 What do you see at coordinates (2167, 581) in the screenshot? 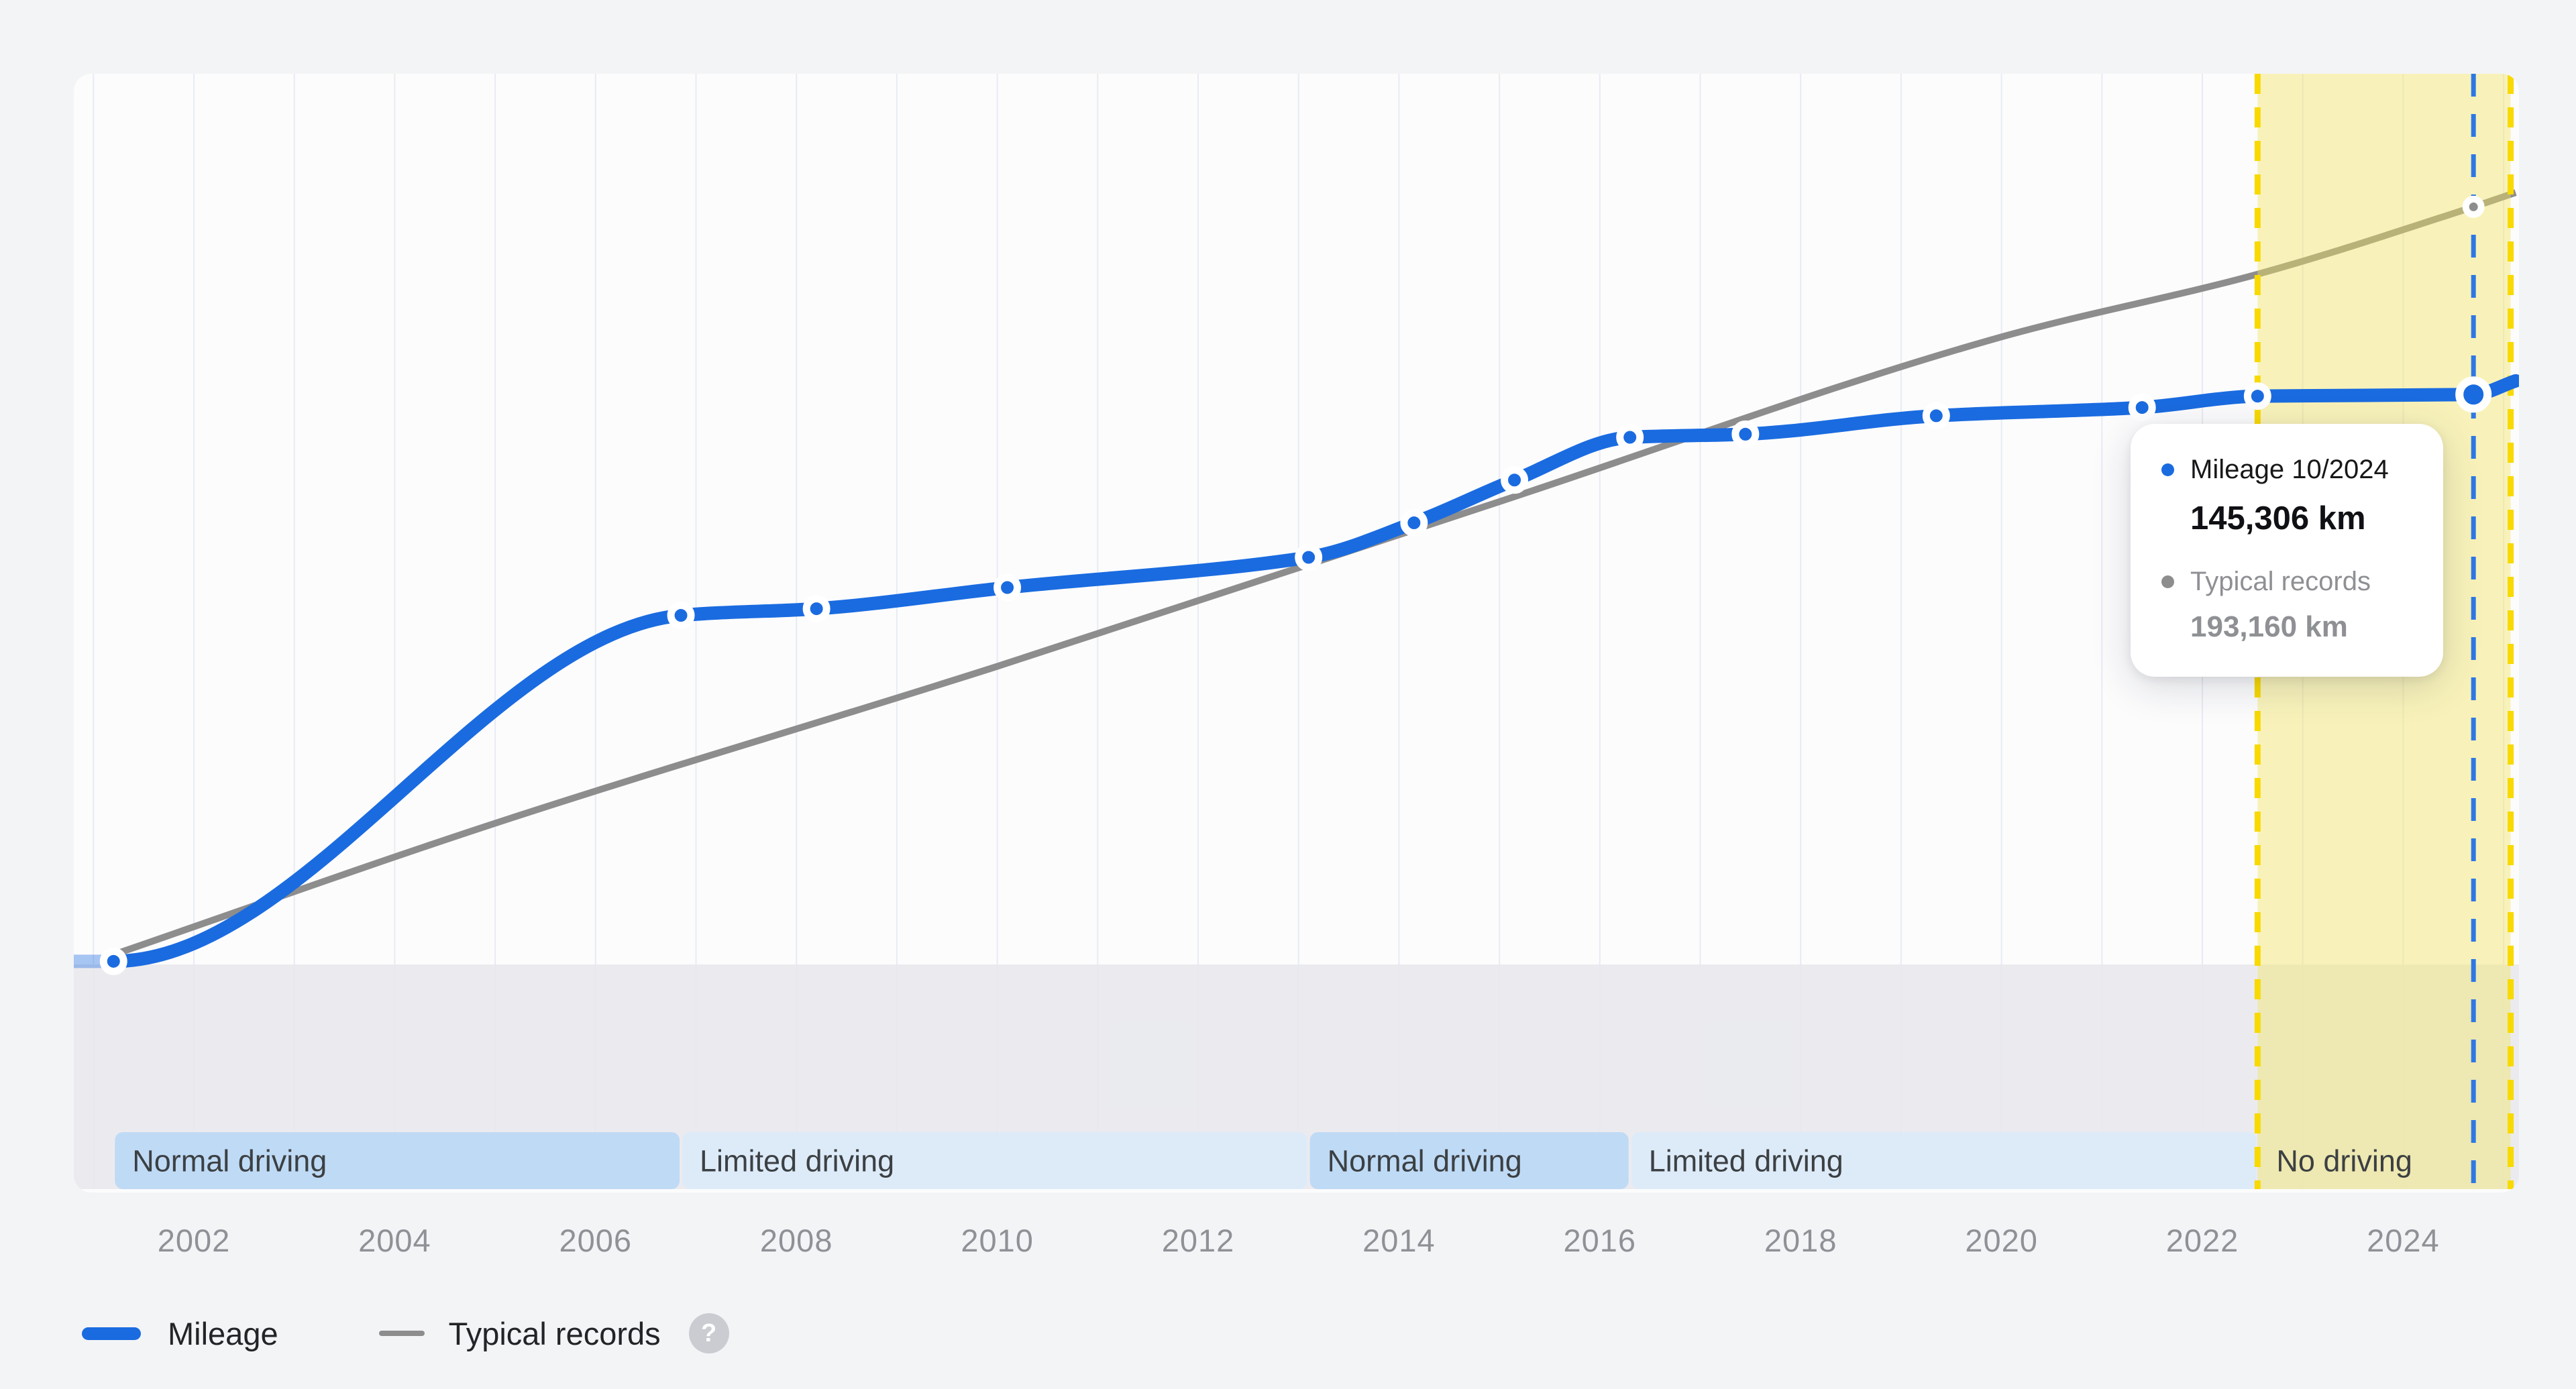
I see `typical-records-bullet-icon` at bounding box center [2167, 581].